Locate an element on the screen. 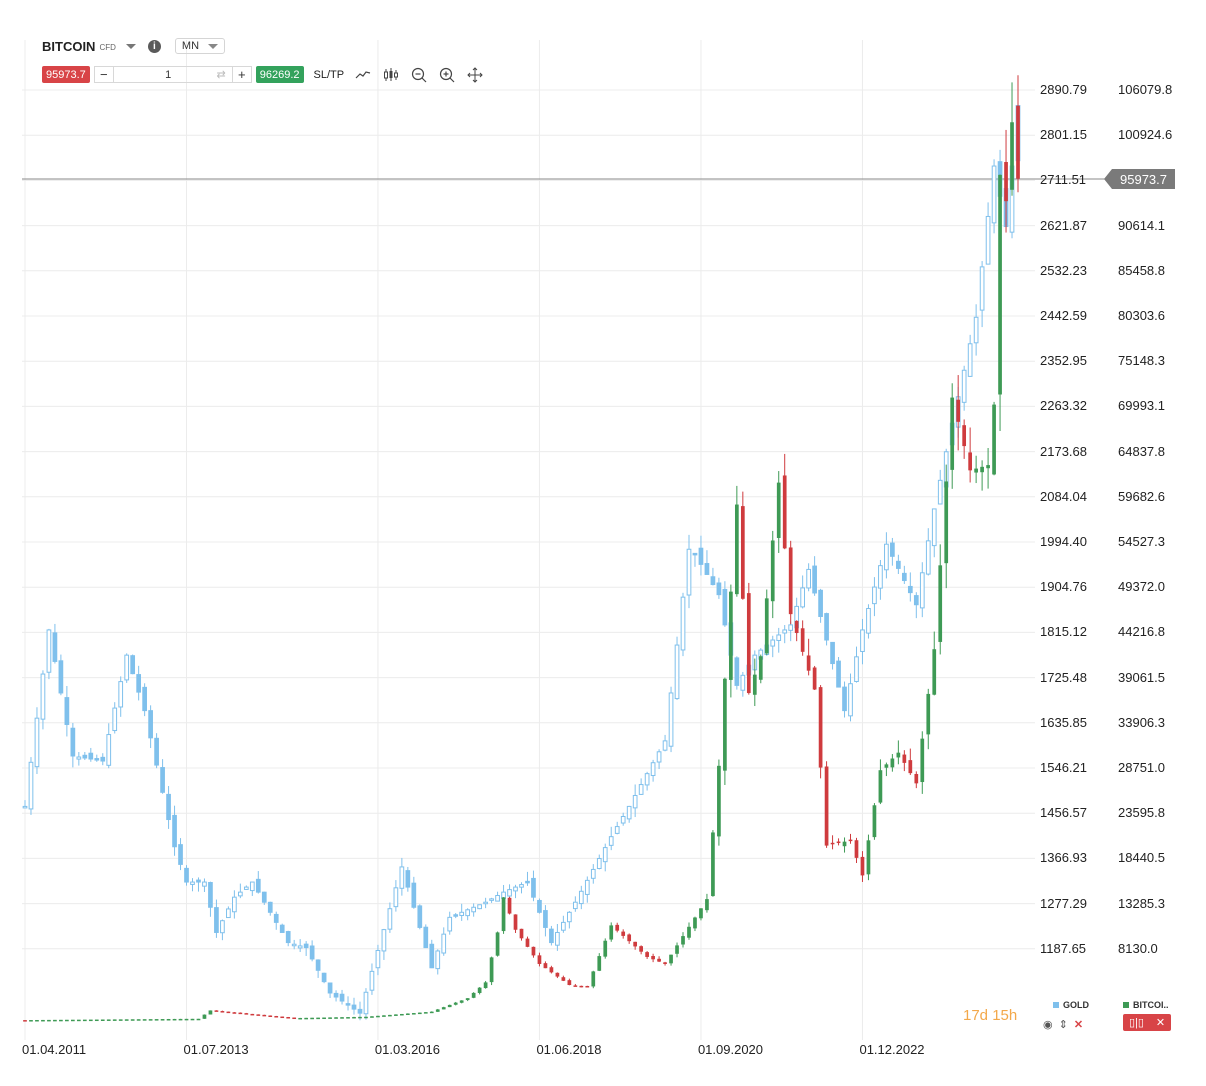  sell-button: 95973.7 is located at coordinates (66, 74).